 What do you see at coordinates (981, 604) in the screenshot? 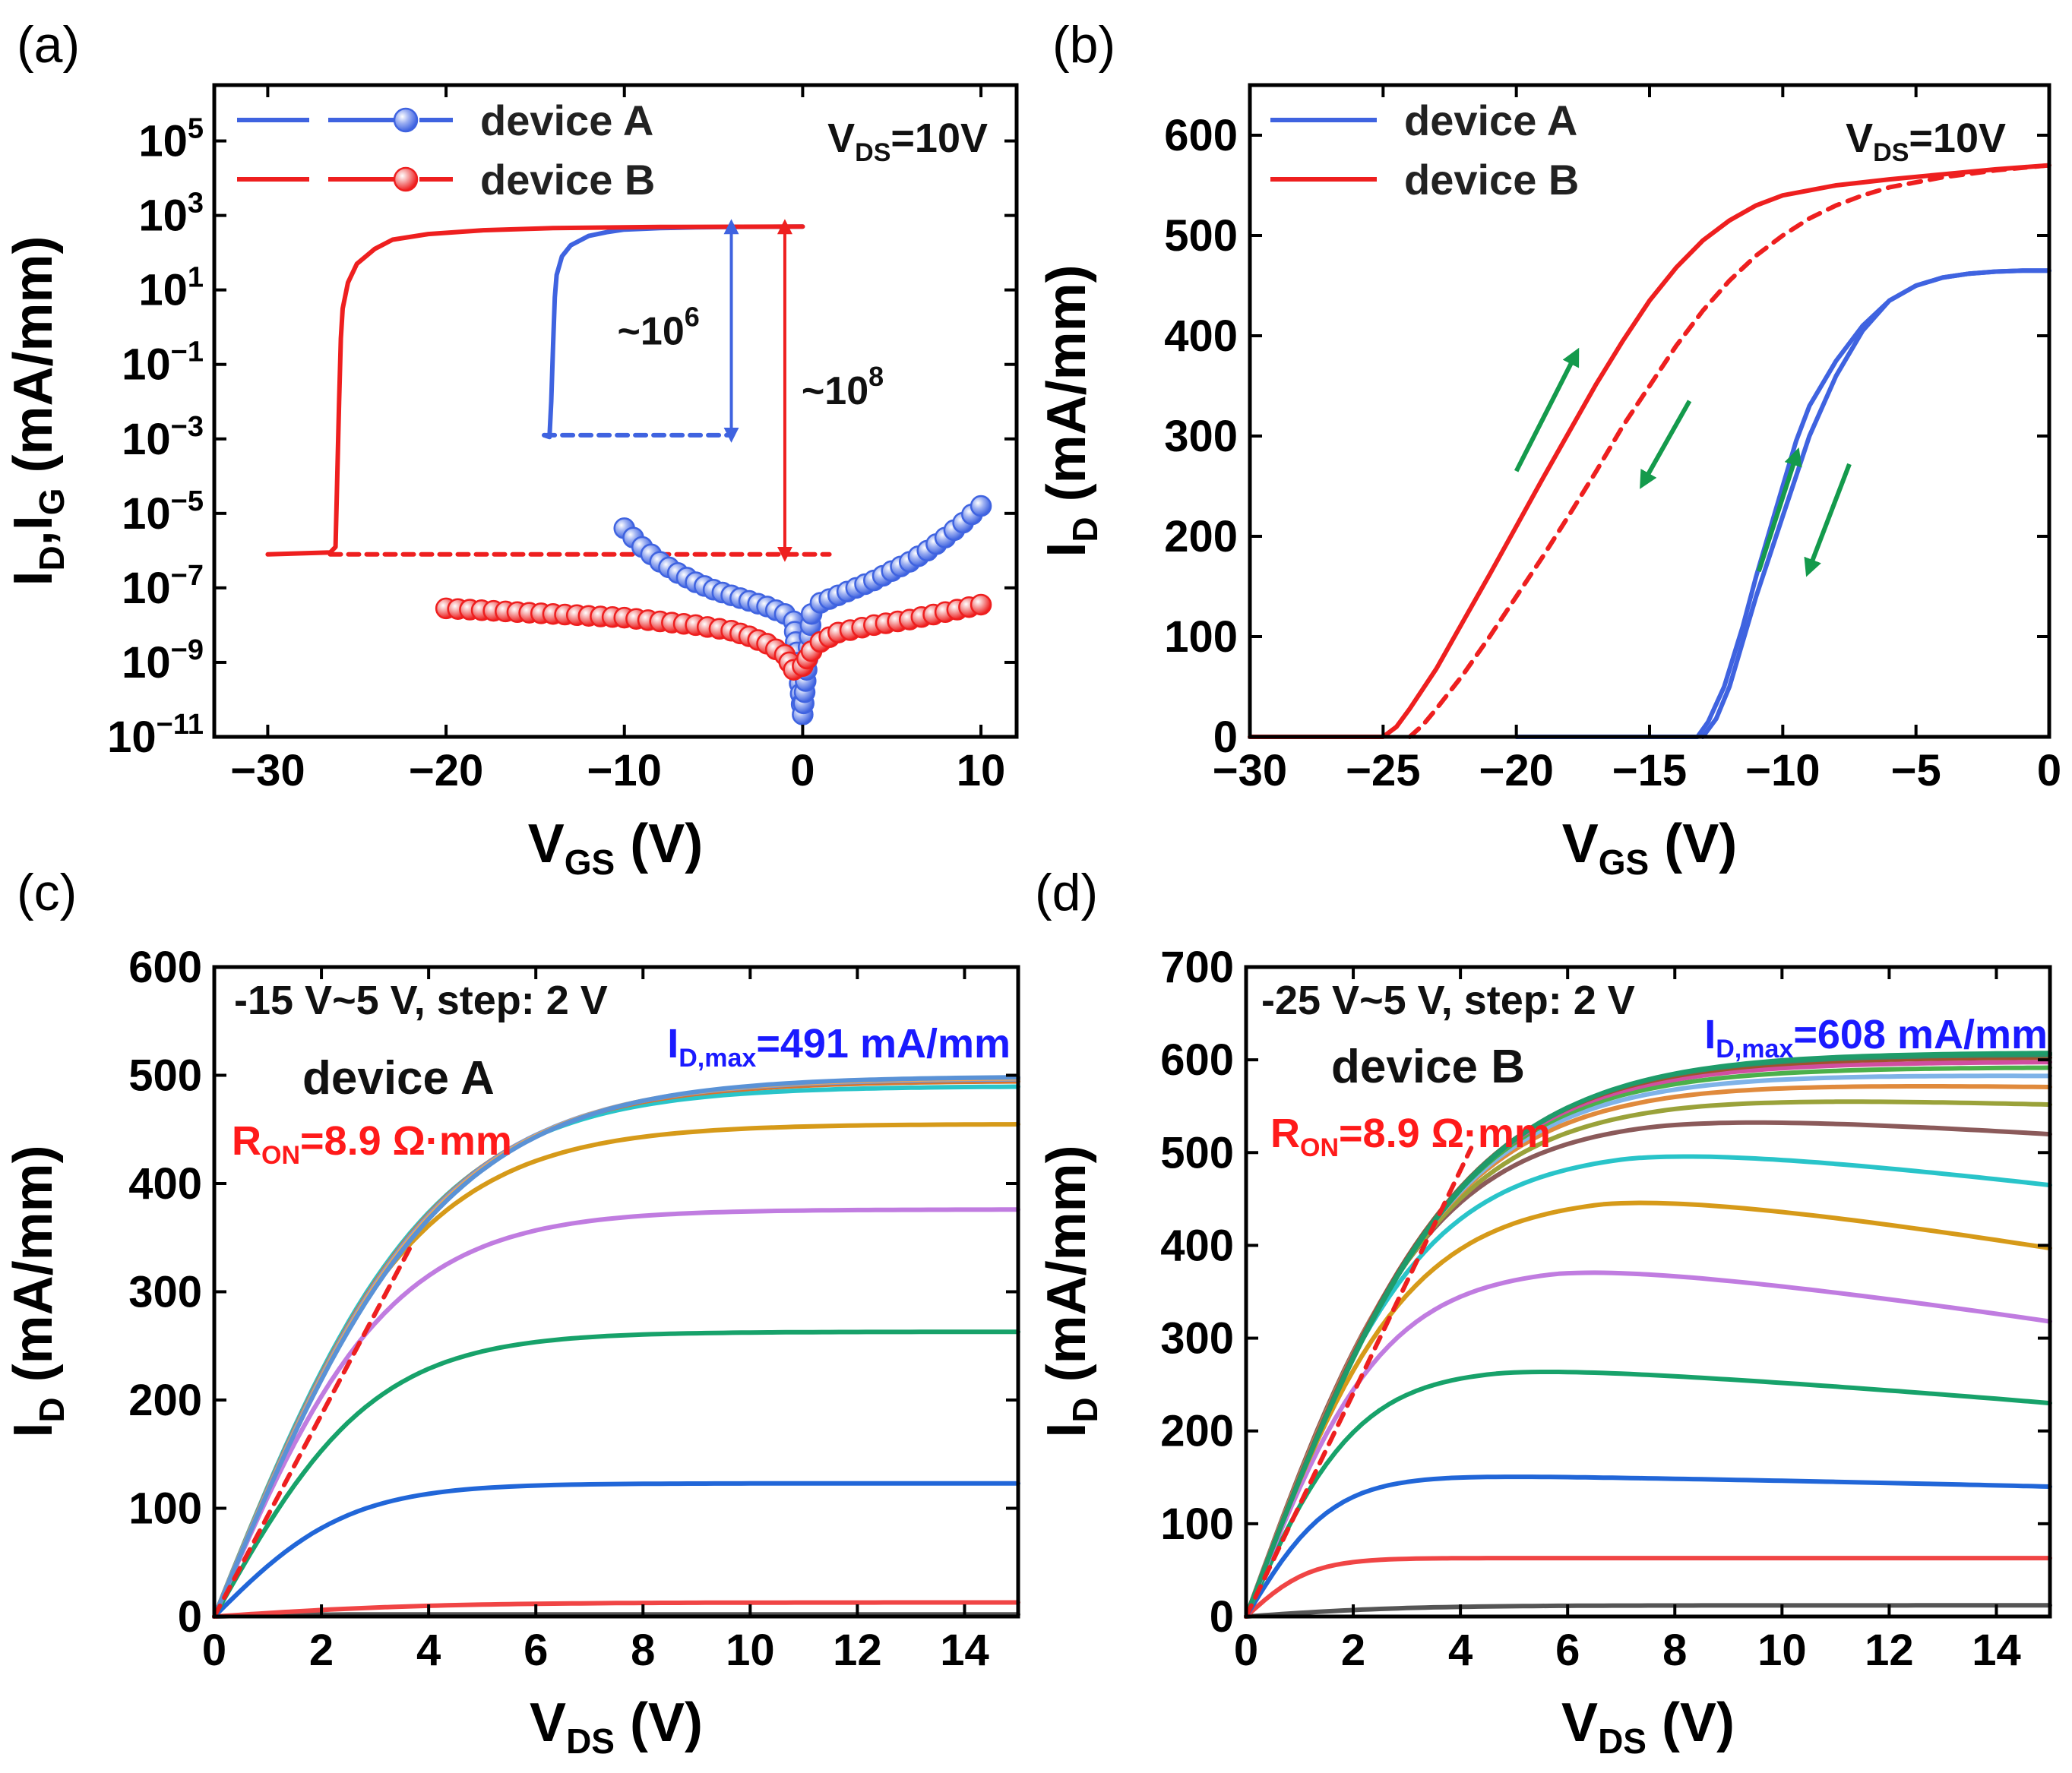
I see `marker-device-b-i_g` at bounding box center [981, 604].